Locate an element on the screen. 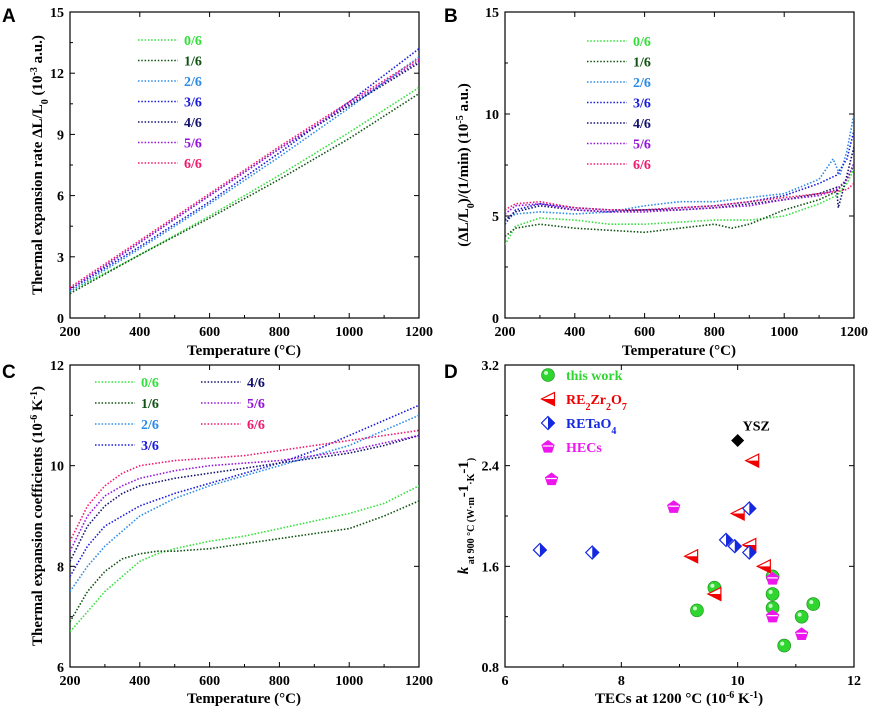 The height and width of the screenshot is (710, 872). legend-label: RETaO4 is located at coordinates (591, 427).